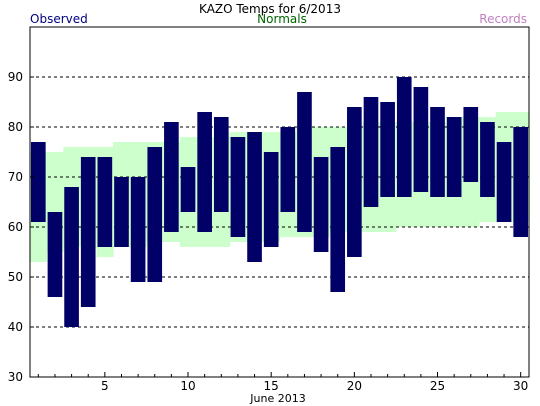 The image size is (540, 406). What do you see at coordinates (15, 177) in the screenshot?
I see `y-tick-label-70: 70` at bounding box center [15, 177].